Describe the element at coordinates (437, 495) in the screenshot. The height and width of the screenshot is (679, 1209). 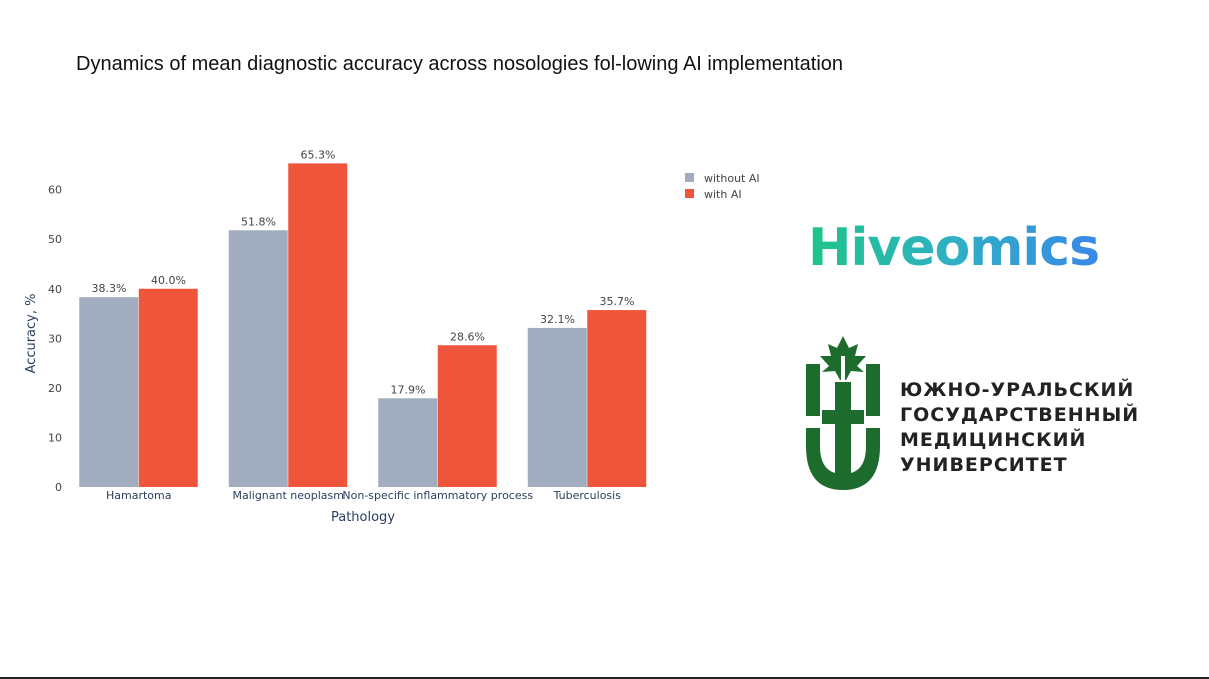
I see `x-tick-label: Non-specific inflammatory process` at that location.